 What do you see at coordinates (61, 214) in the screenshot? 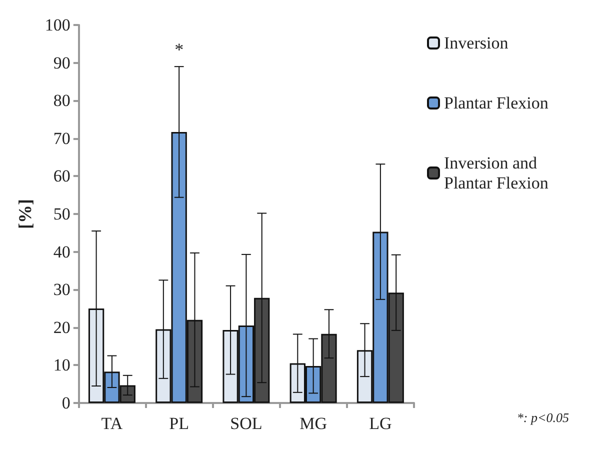
I see `y-tick-label: 50` at bounding box center [61, 214].